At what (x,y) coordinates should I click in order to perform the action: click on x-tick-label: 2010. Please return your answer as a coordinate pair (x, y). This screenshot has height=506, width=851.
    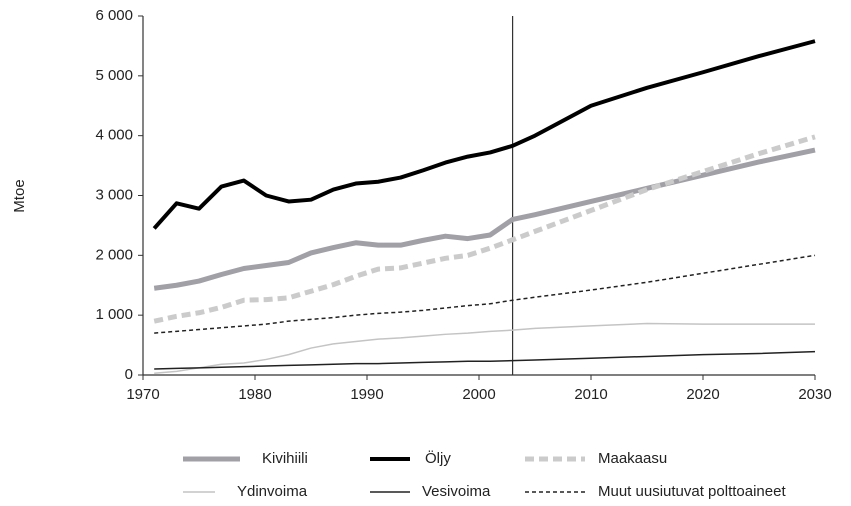
    Looking at the image, I should click on (590, 394).